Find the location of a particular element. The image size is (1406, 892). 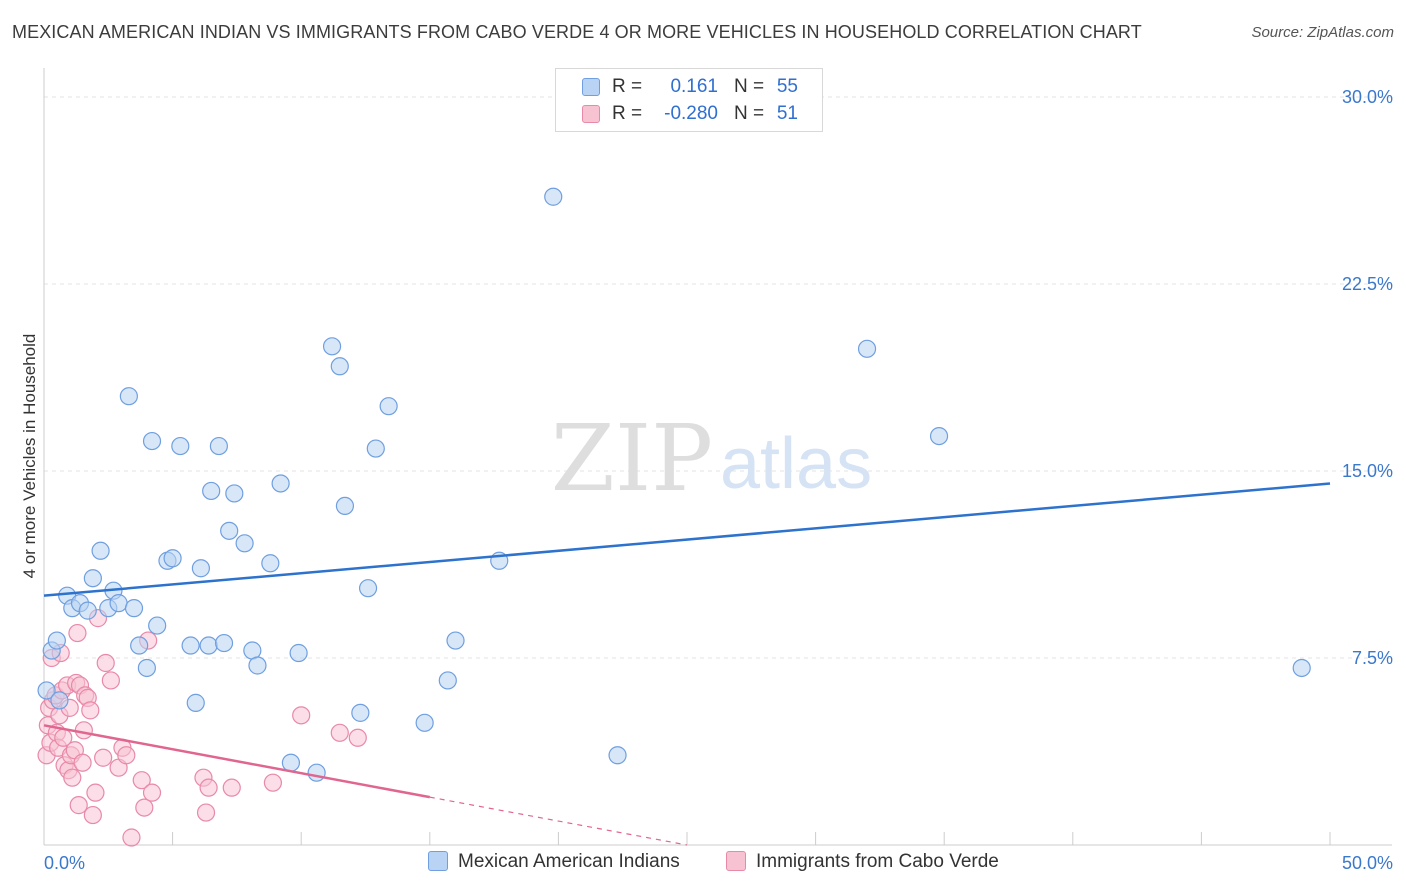

trend-line-pink is located at coordinates (237, 761).